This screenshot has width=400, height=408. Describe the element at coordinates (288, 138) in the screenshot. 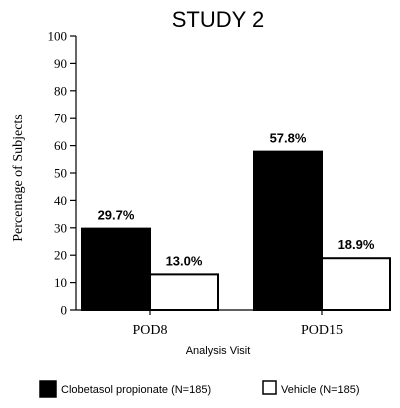

I see `data-label: 57.8%` at that location.